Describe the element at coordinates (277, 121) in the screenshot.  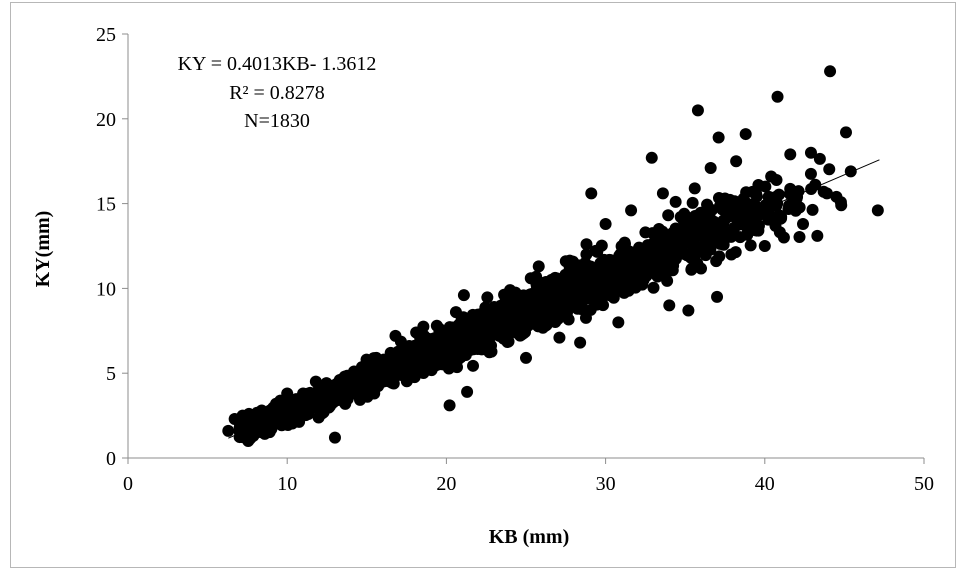
I see `sample-size-annotation: N=1830` at that location.